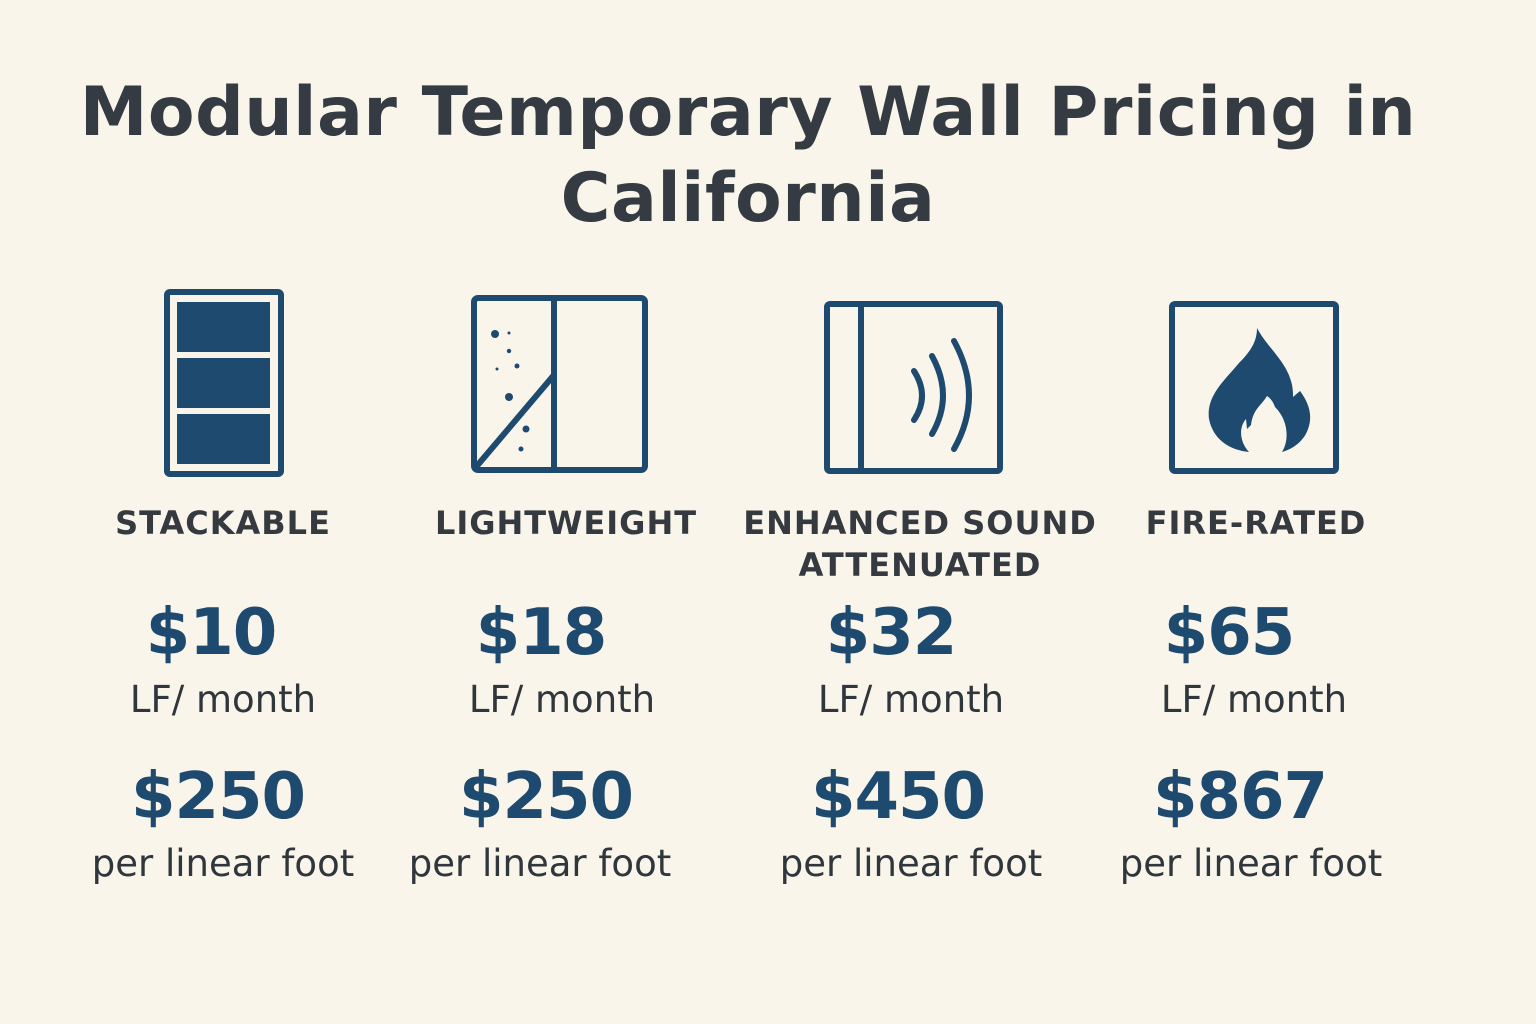 This screenshot has height=1024, width=1536. What do you see at coordinates (1254, 387) in the screenshot?
I see `flame-panel-icon` at bounding box center [1254, 387].